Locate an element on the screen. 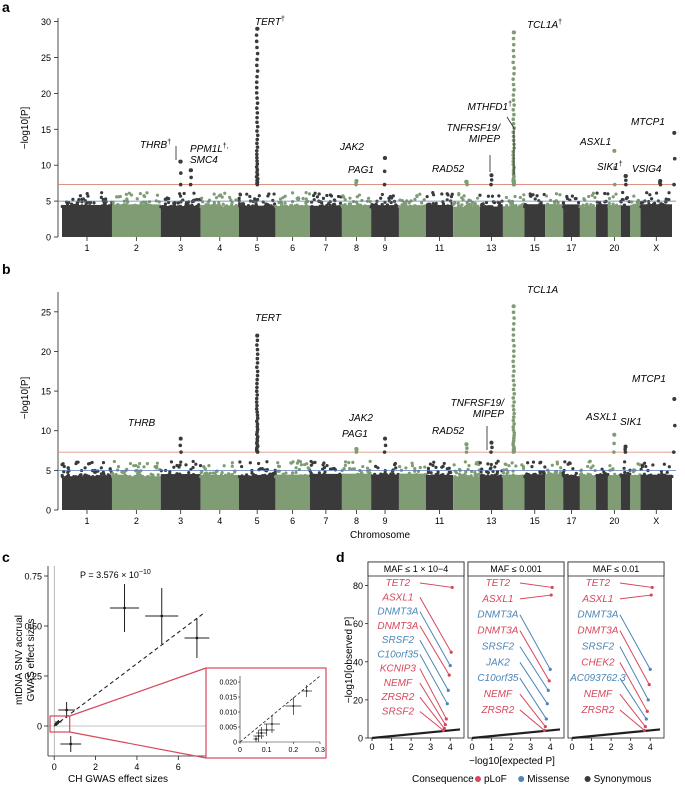 The image size is (685, 789). a-gene-label: TCL1A† is located at coordinates (544, 25).